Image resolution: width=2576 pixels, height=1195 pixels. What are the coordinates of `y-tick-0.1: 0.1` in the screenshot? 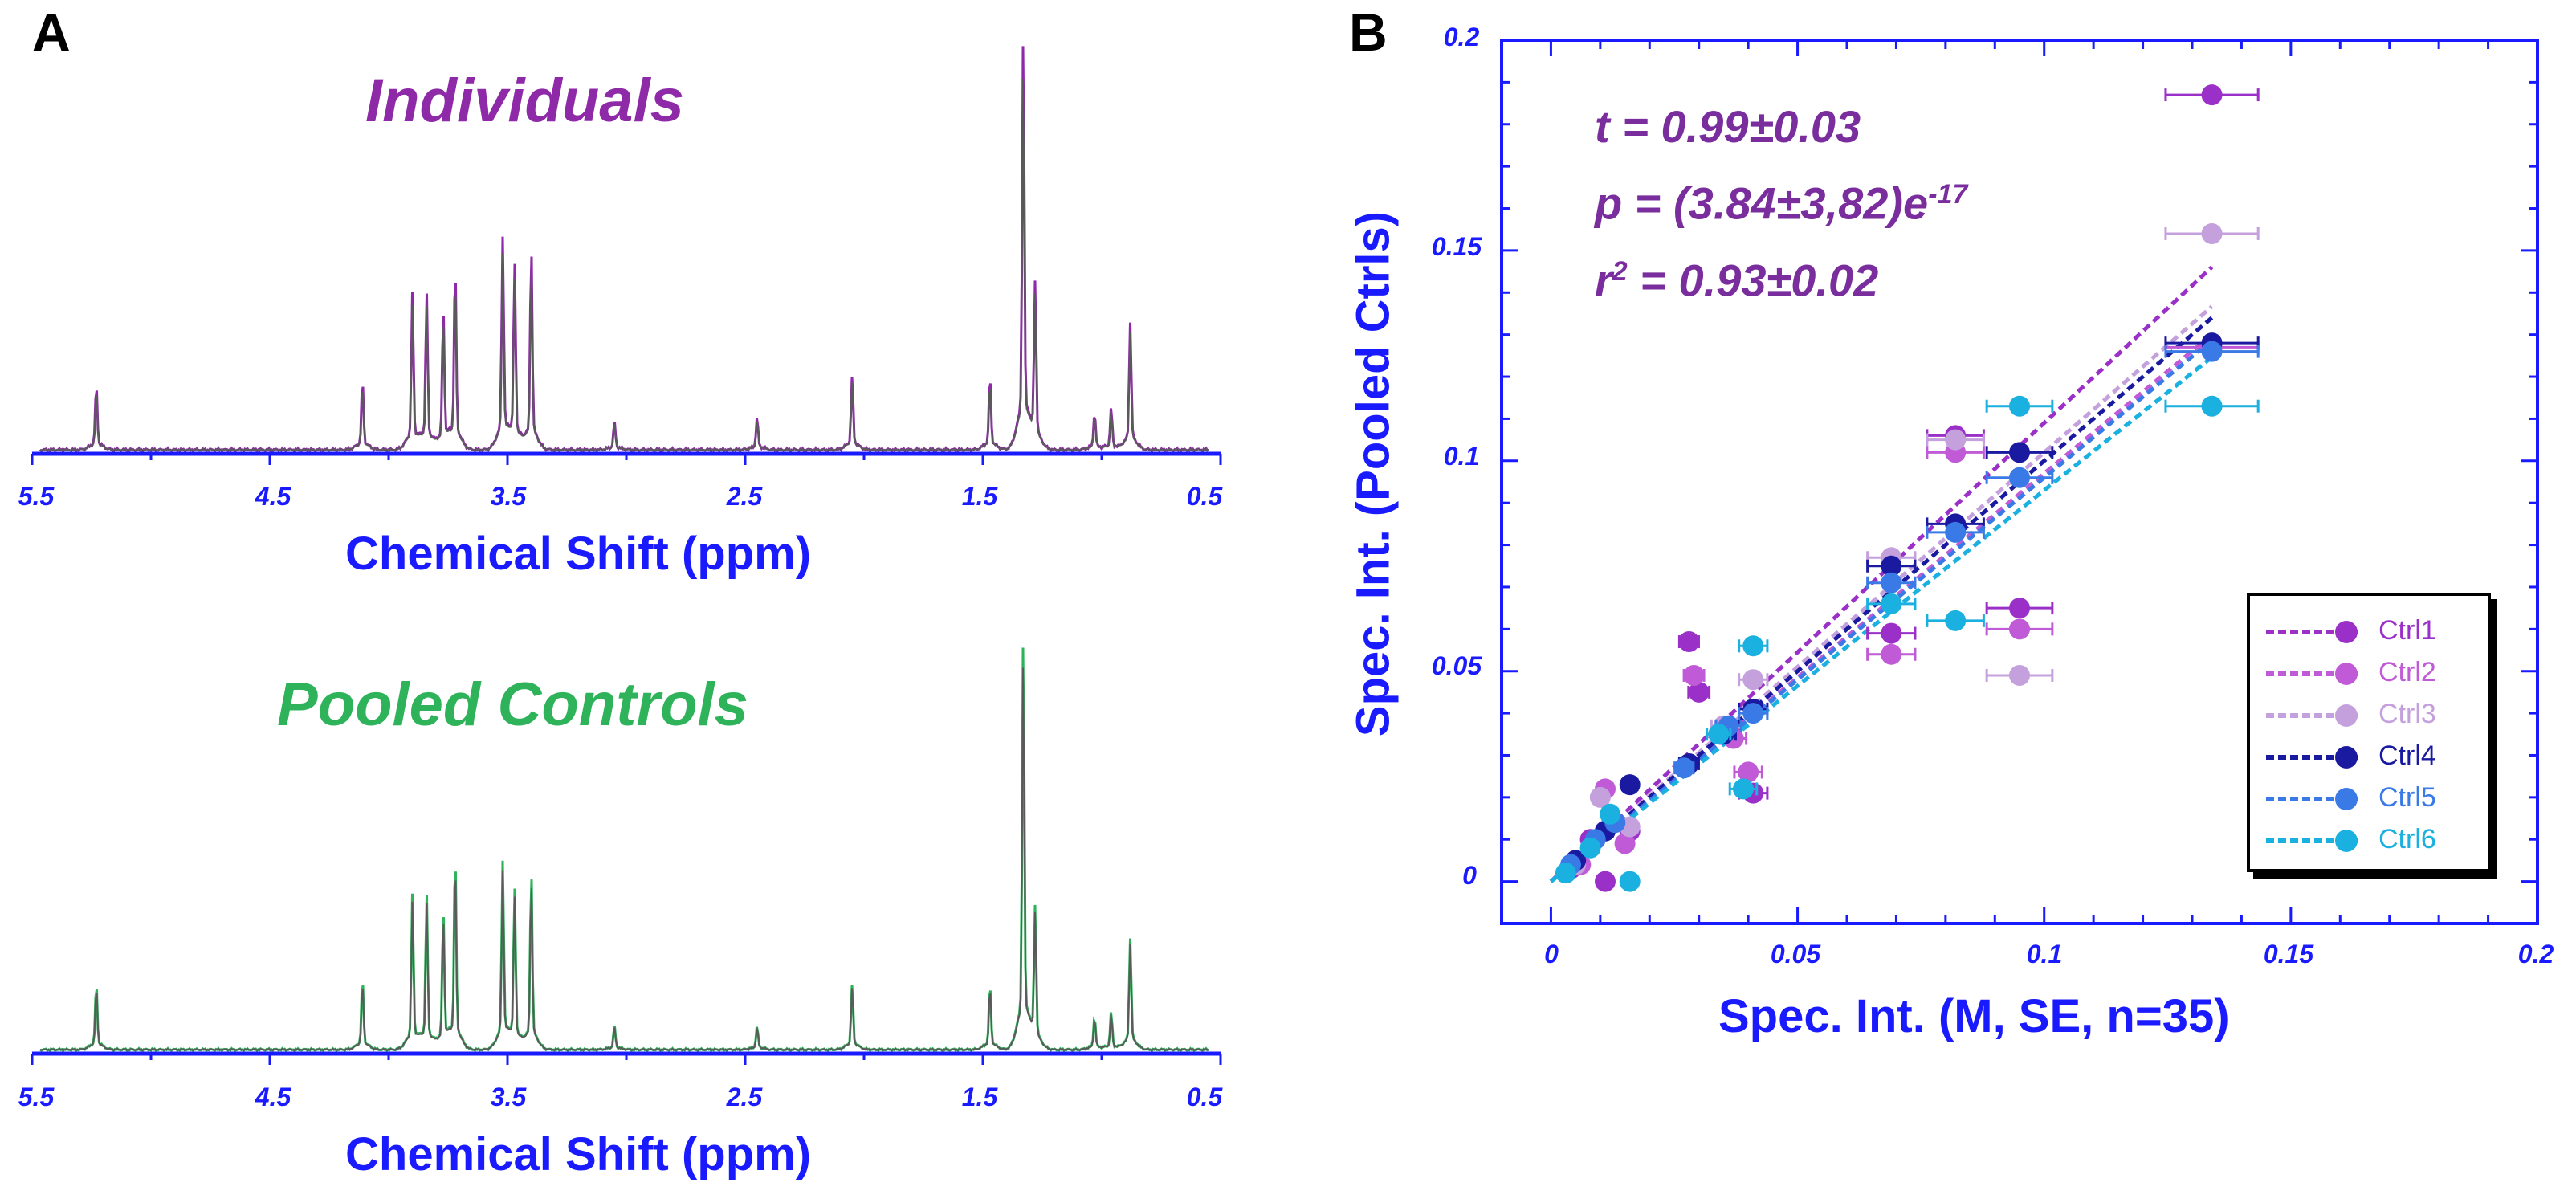 It's located at (1461, 456).